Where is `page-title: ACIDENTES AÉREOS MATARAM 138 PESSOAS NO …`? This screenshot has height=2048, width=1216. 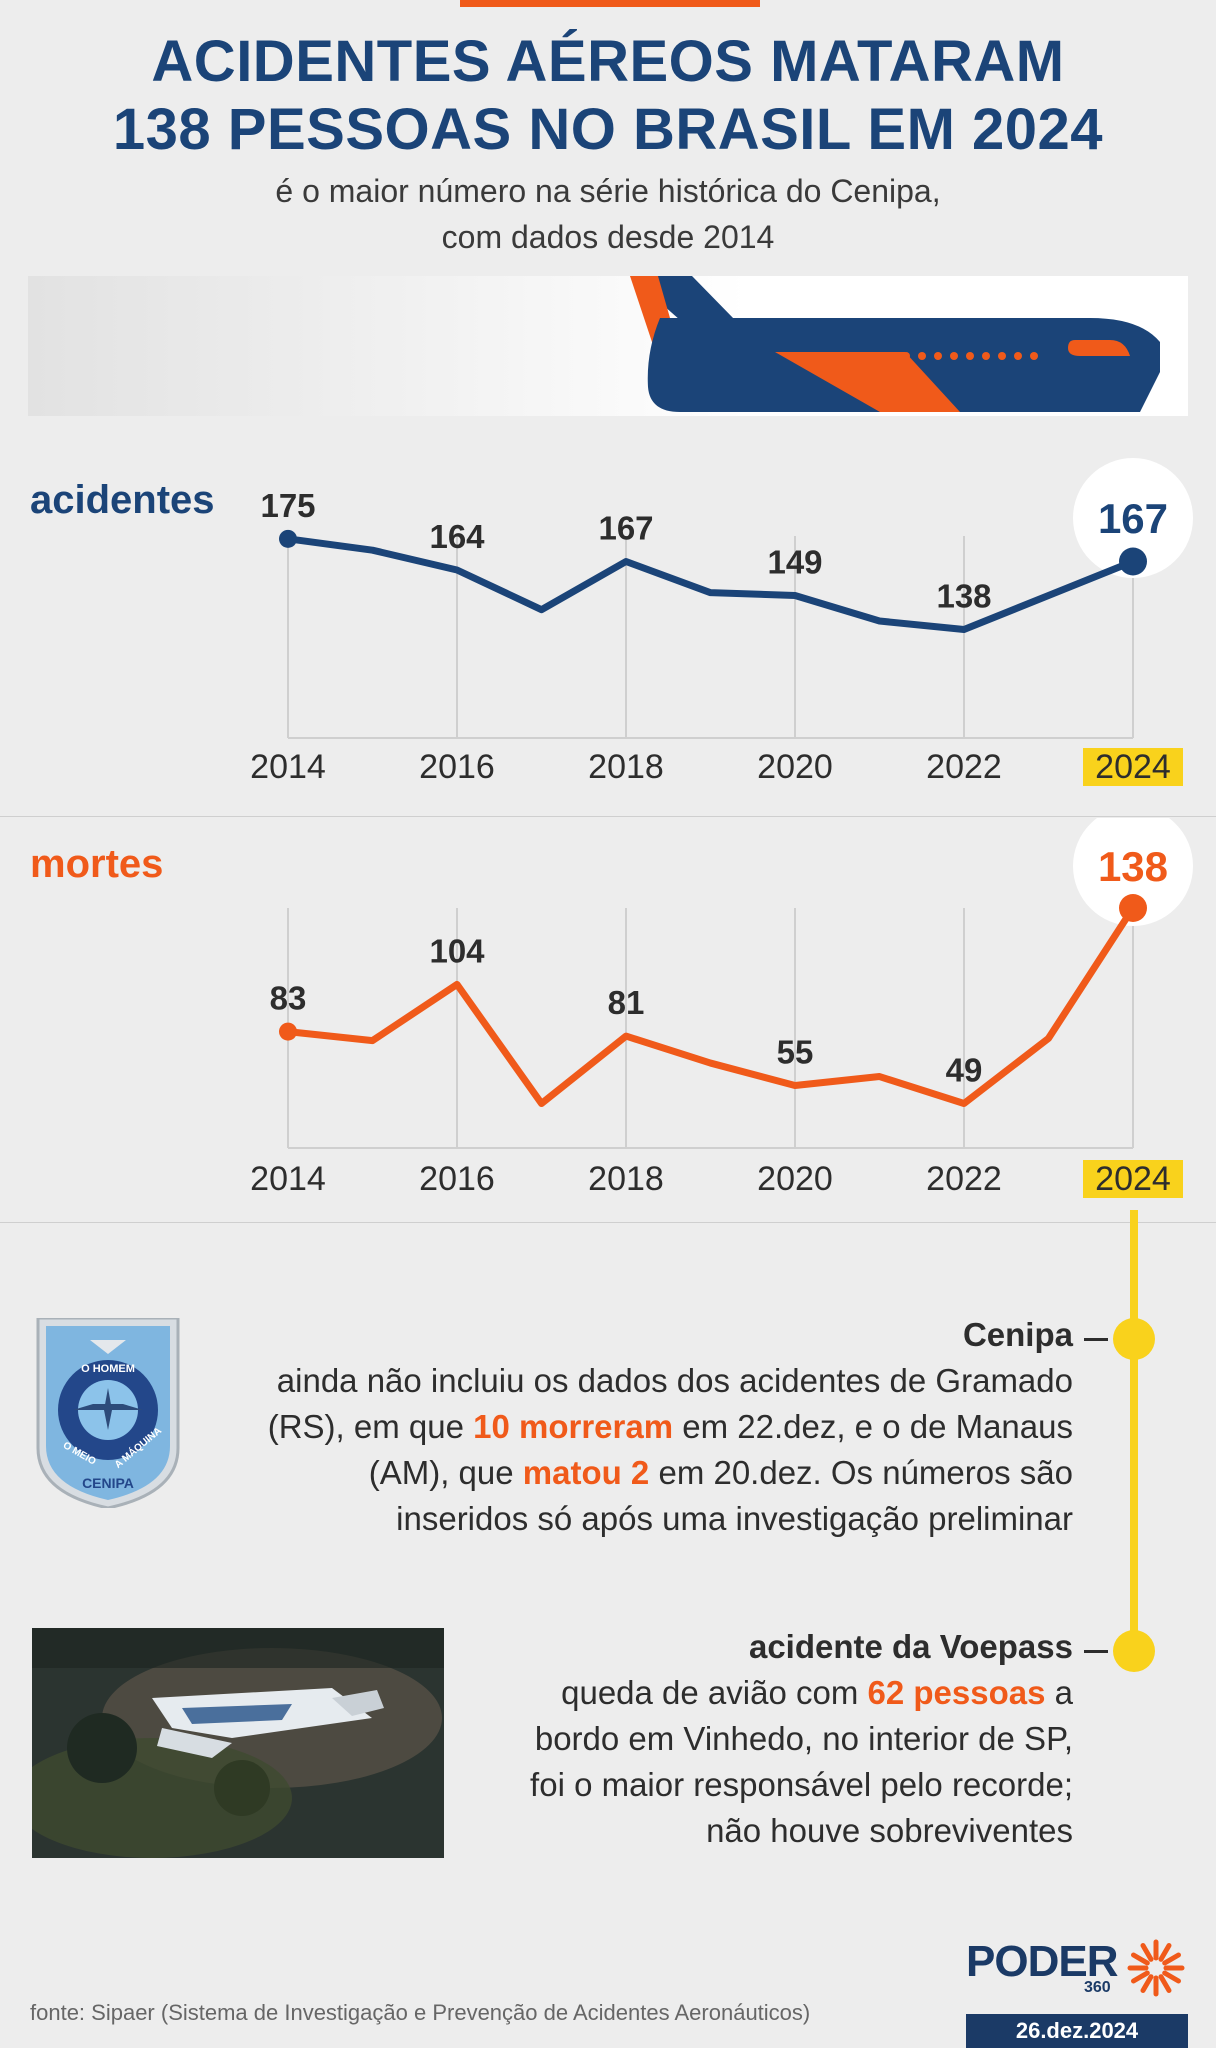 page-title: ACIDENTES AÉREOS MATARAM 138 PESSOAS NO … is located at coordinates (608, 96).